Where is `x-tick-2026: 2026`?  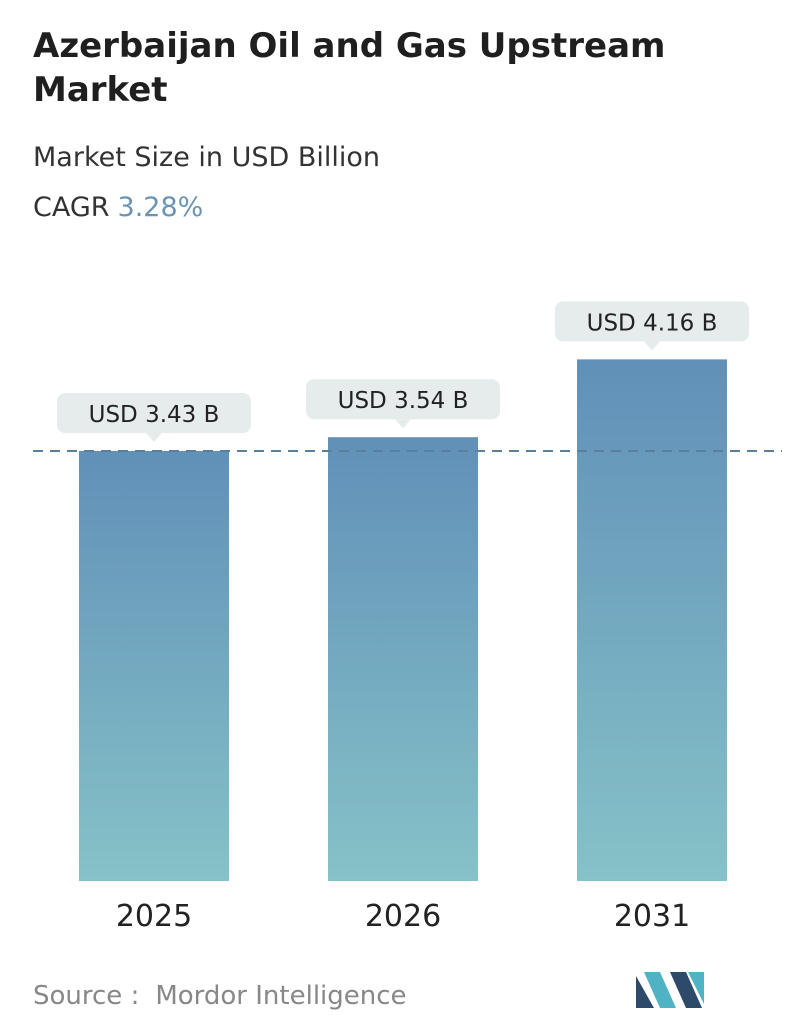
x-tick-2026: 2026 is located at coordinates (403, 916).